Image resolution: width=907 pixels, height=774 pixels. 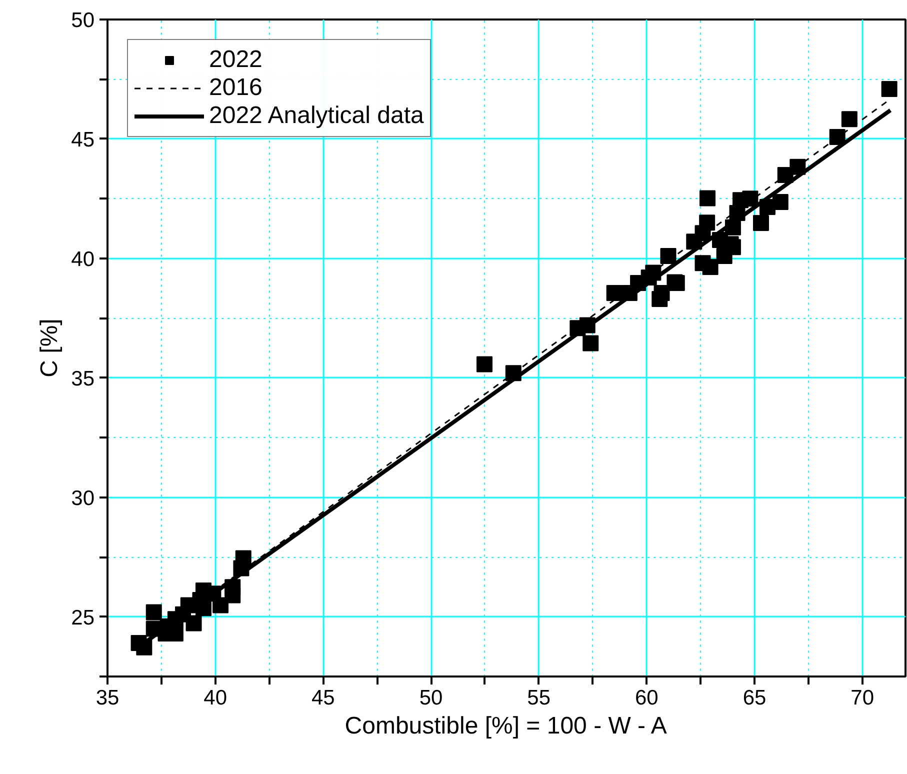 What do you see at coordinates (108, 698) in the screenshot?
I see `x-tick-label: 35` at bounding box center [108, 698].